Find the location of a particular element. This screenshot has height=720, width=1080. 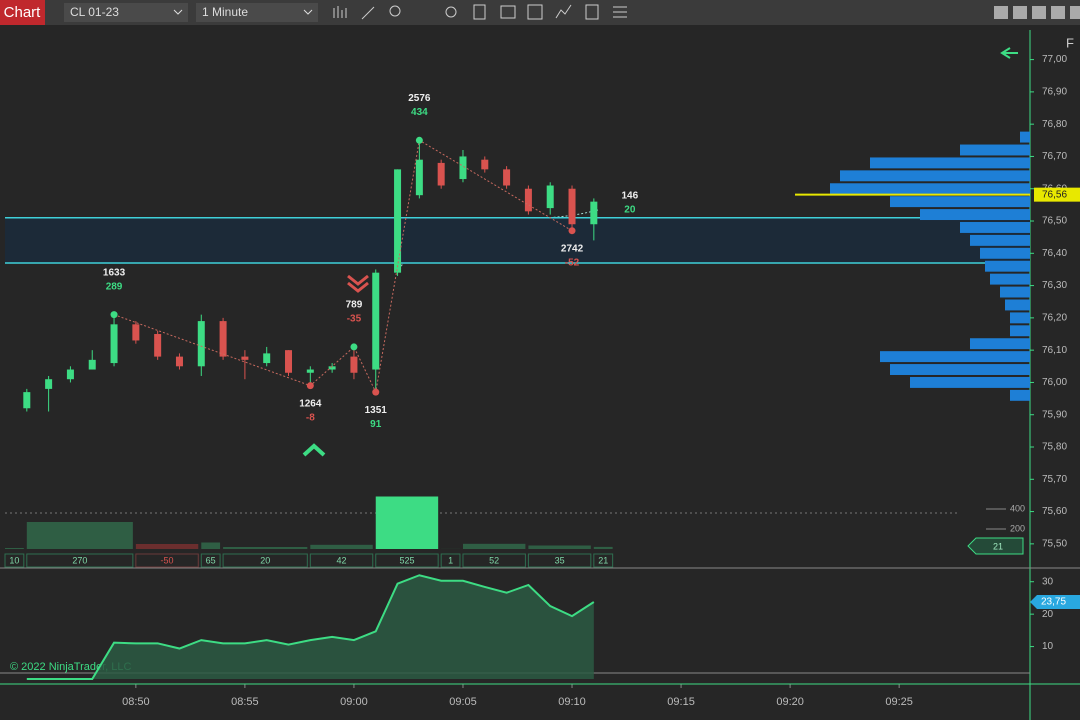

y-tick-label: 75,80 is located at coordinates (1054, 447).